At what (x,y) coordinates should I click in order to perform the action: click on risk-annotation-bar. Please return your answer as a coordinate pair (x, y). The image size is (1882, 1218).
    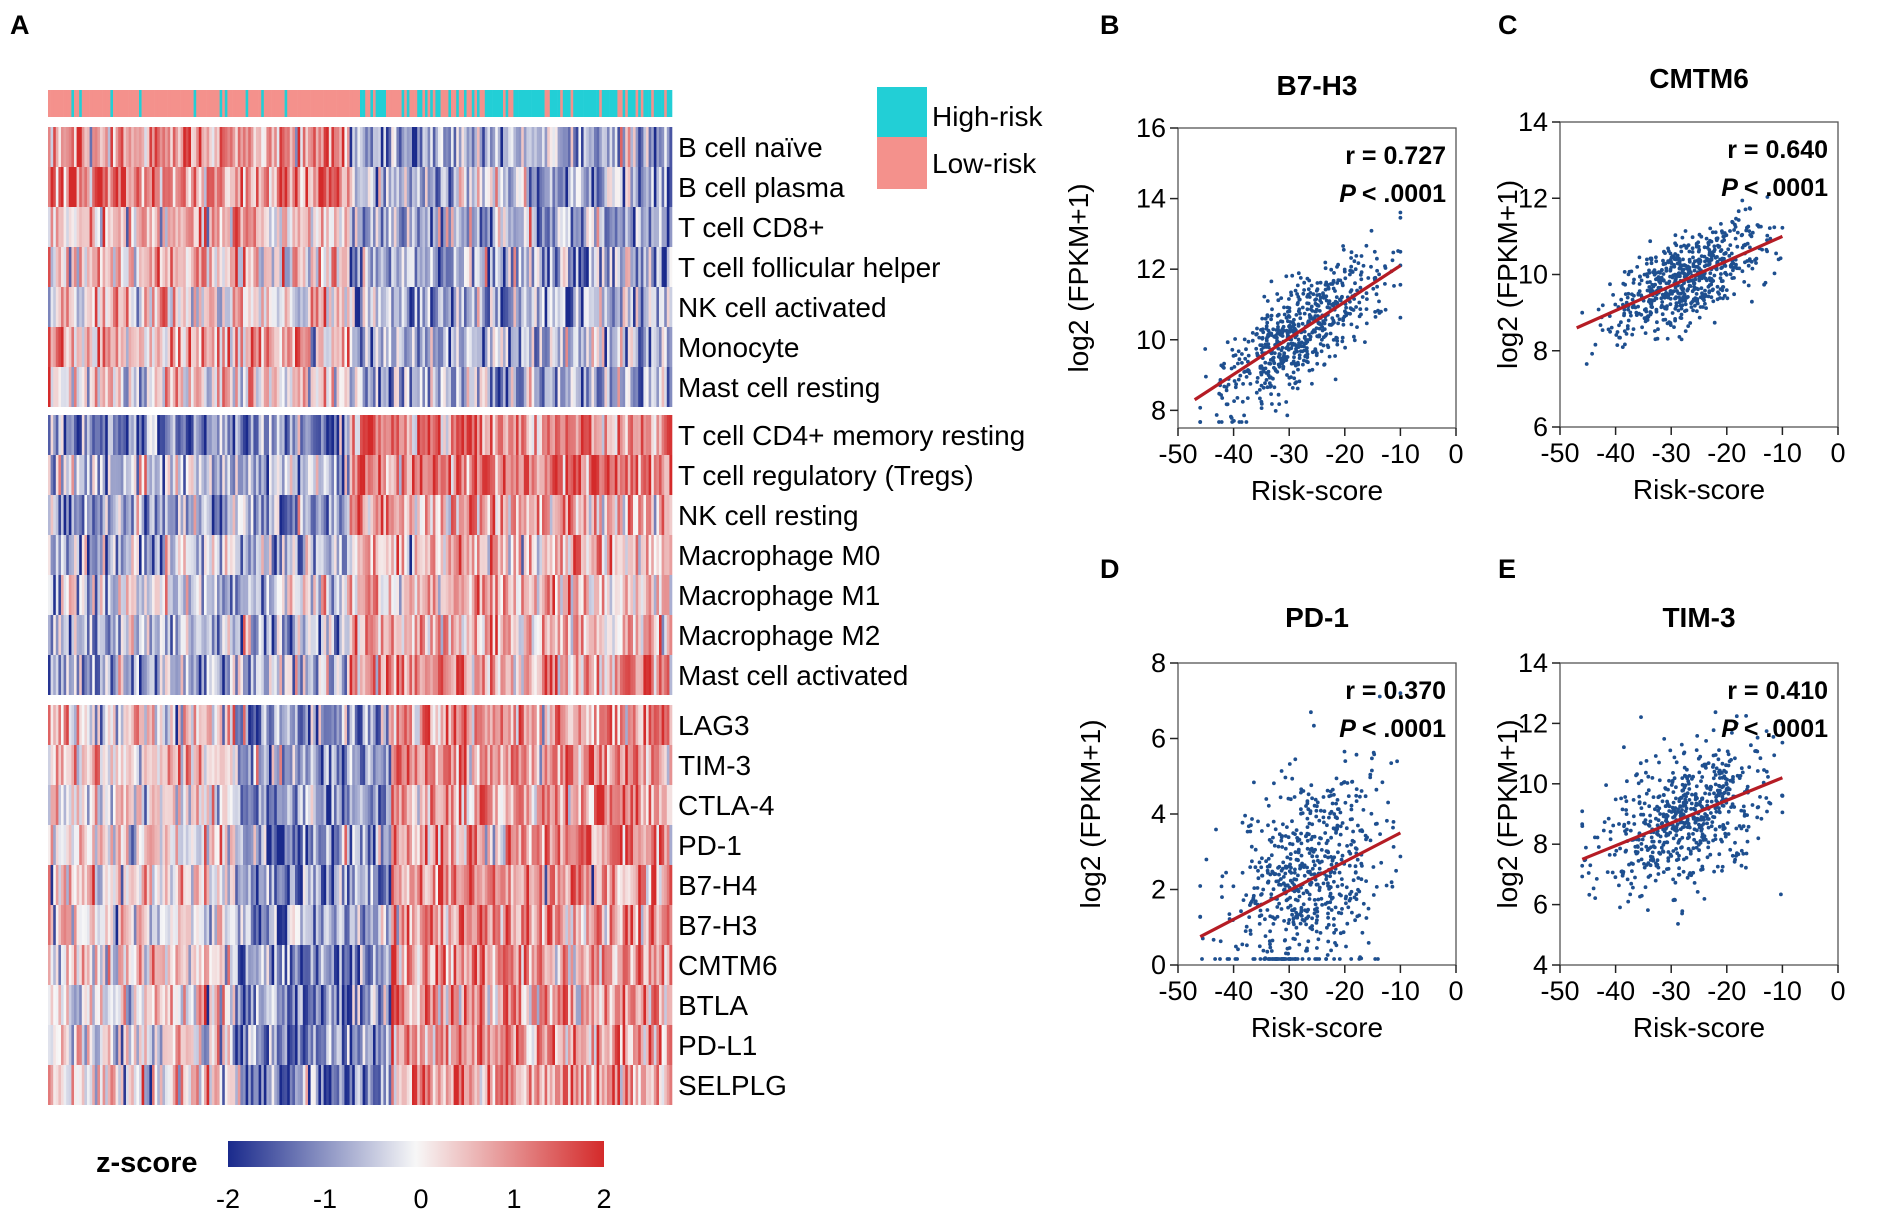
    Looking at the image, I should click on (360, 103).